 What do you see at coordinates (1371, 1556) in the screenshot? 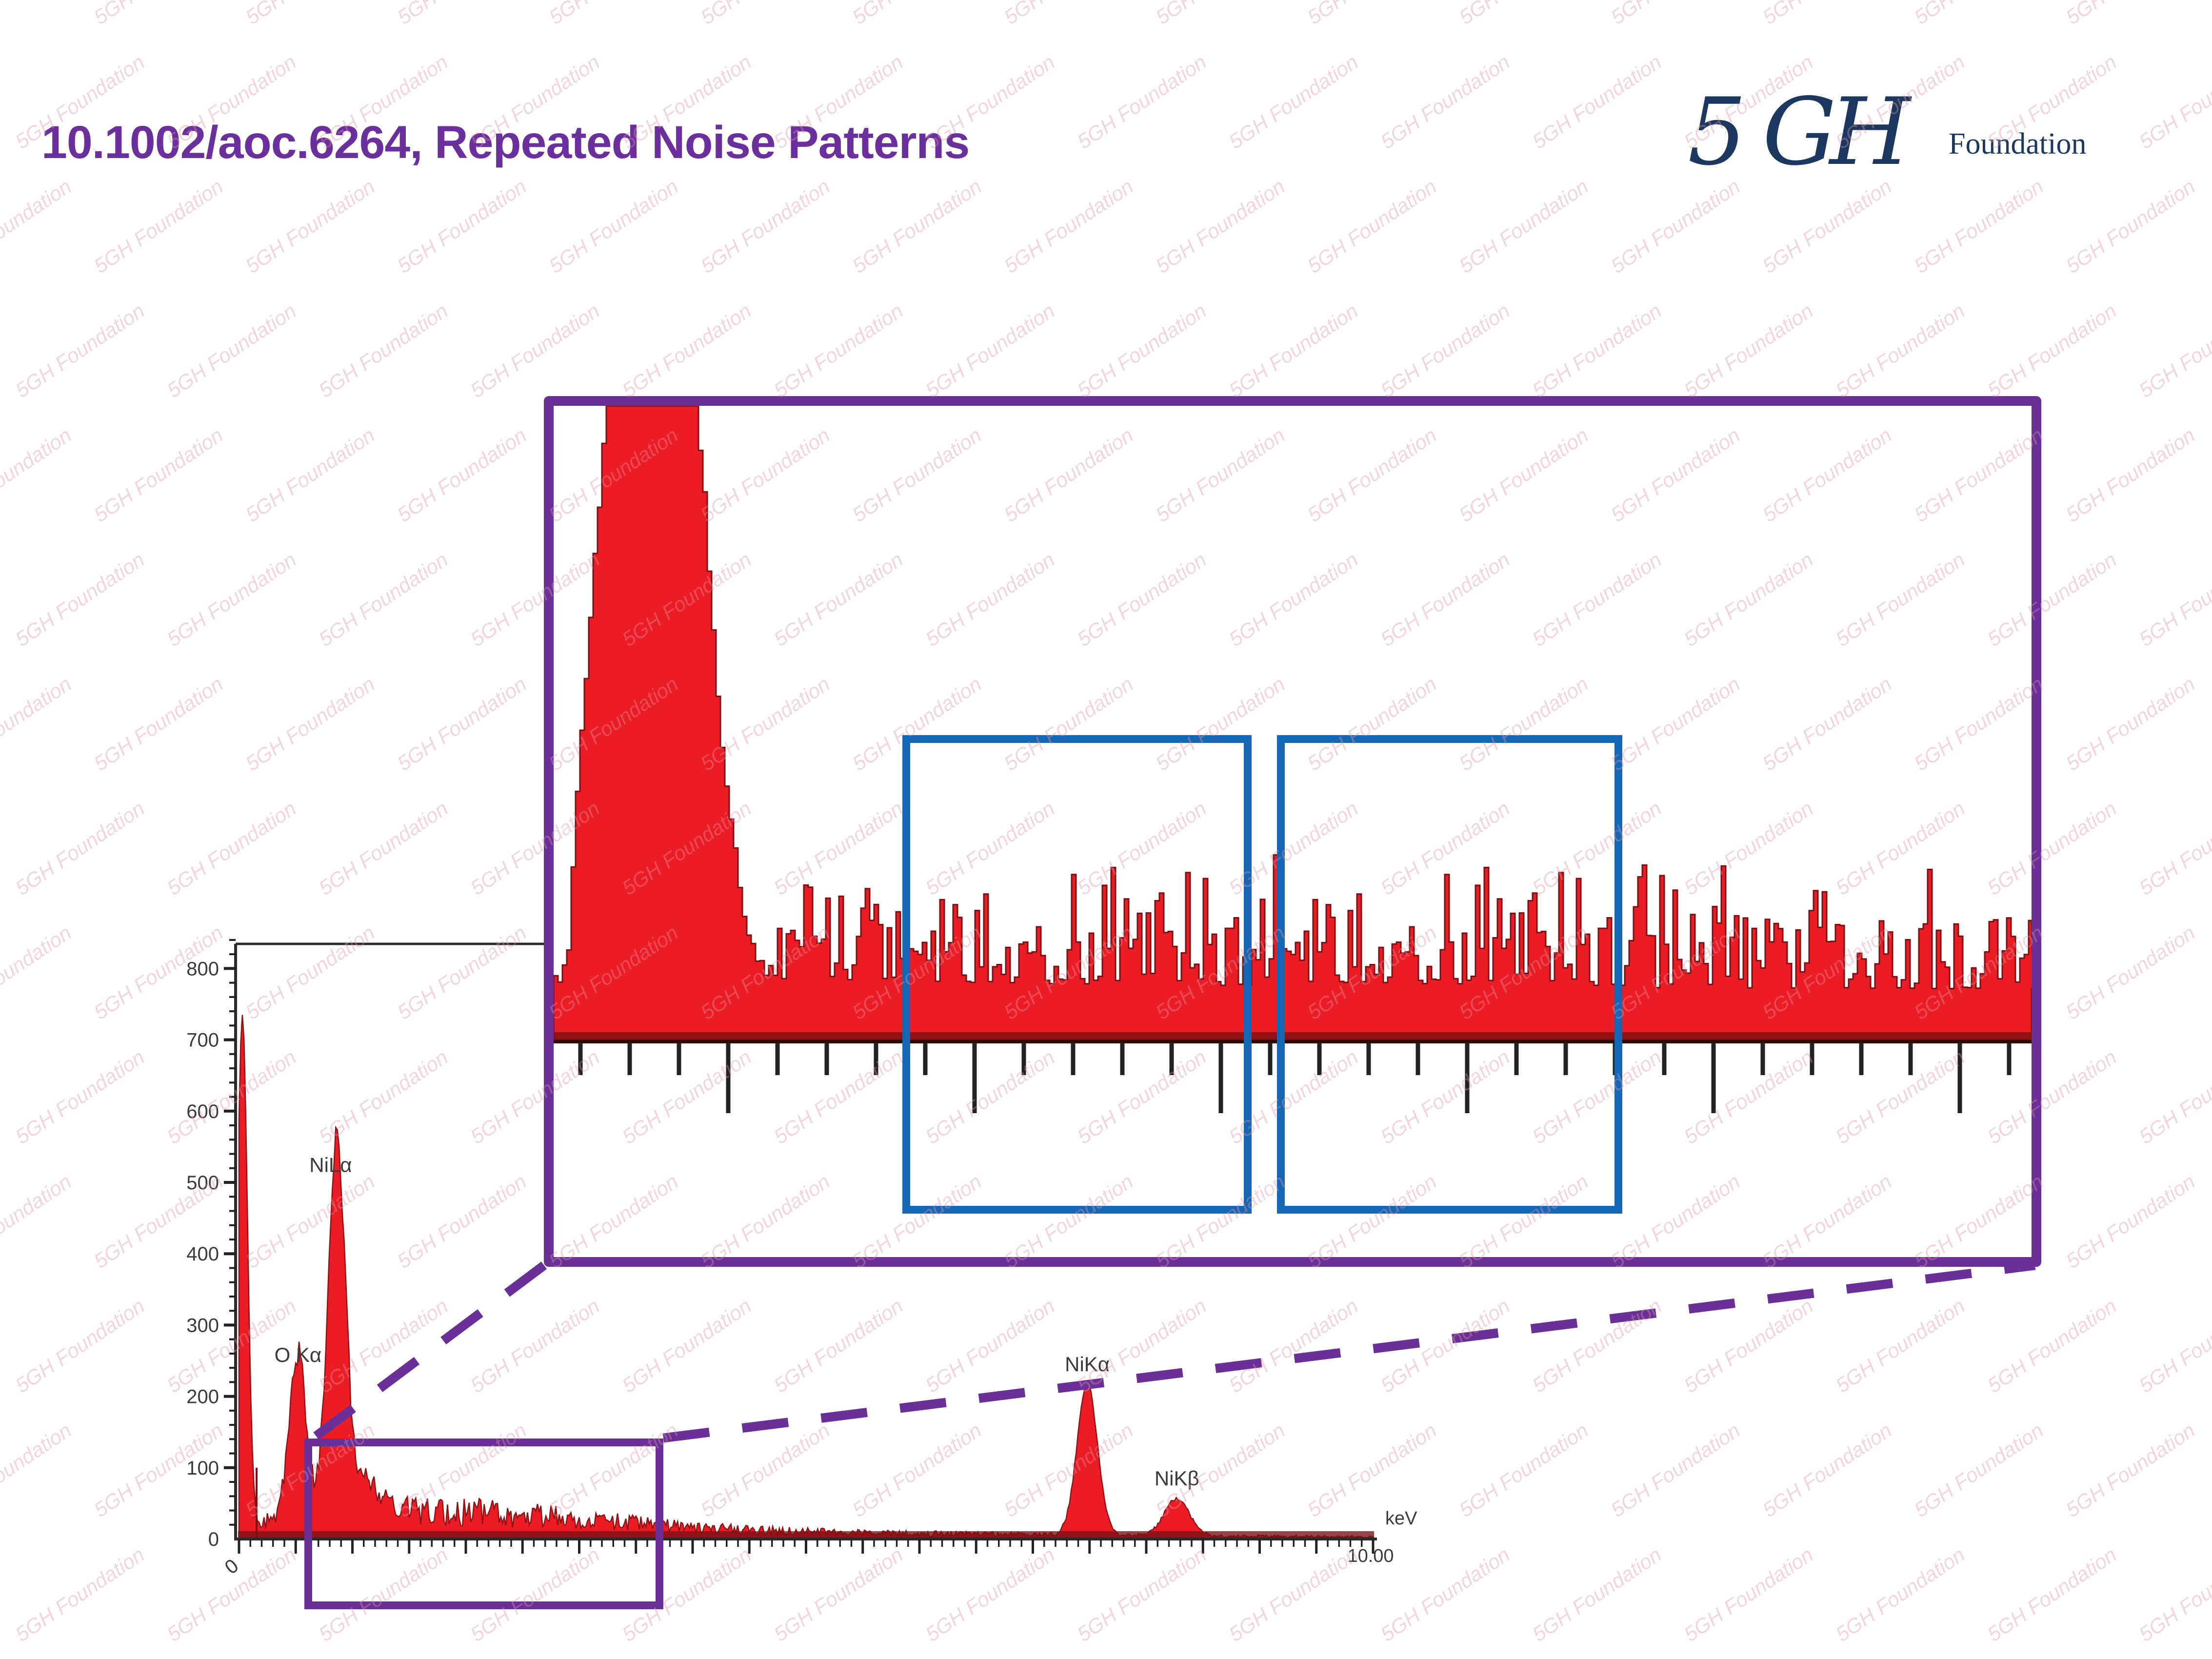
I see `x-axis-label-right: 10.00` at bounding box center [1371, 1556].